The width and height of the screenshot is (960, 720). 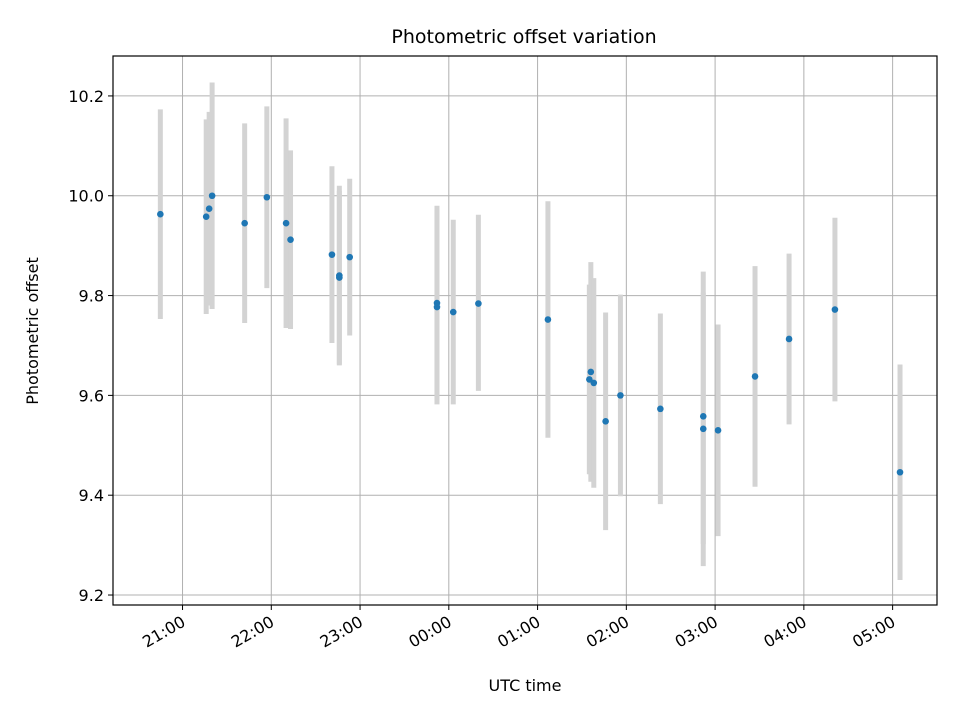 I want to click on y-tick-label: 9.4, so click(x=91, y=495).